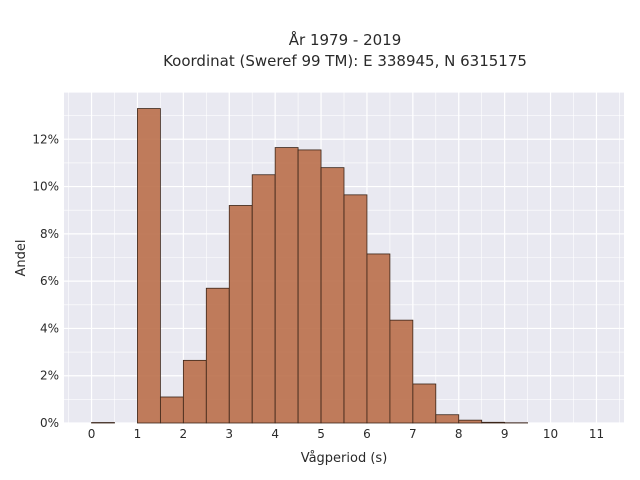 This screenshot has height=480, width=640. What do you see at coordinates (49, 281) in the screenshot?
I see `y-tick-label: 6%` at bounding box center [49, 281].